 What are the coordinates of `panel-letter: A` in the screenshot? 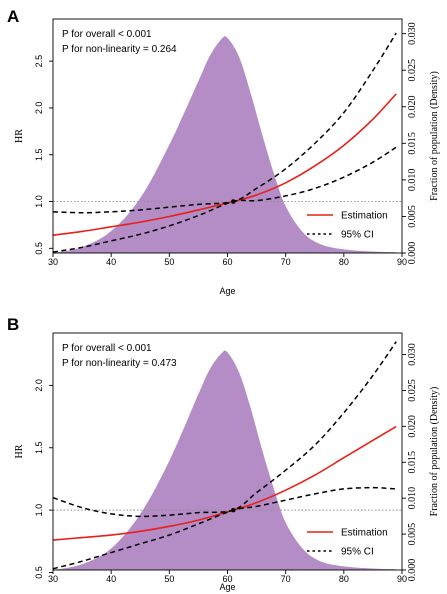 It's located at (13, 16).